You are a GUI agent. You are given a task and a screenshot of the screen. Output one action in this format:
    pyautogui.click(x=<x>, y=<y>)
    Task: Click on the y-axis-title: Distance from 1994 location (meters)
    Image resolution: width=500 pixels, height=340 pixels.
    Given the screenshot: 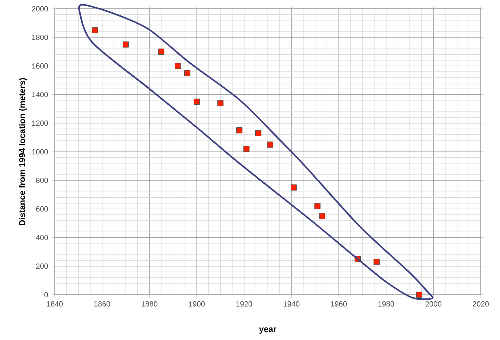 What is the action you would take?
    pyautogui.click(x=23, y=152)
    